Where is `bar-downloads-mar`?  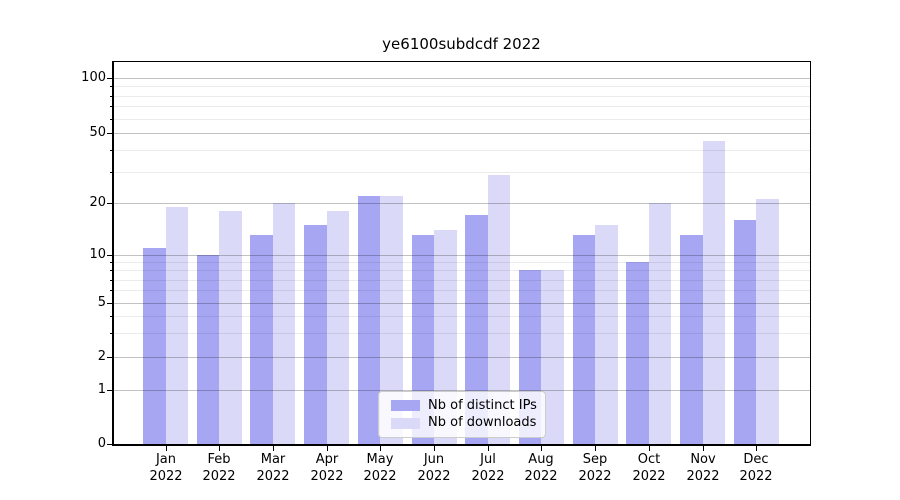 bar-downloads-mar is located at coordinates (284, 323).